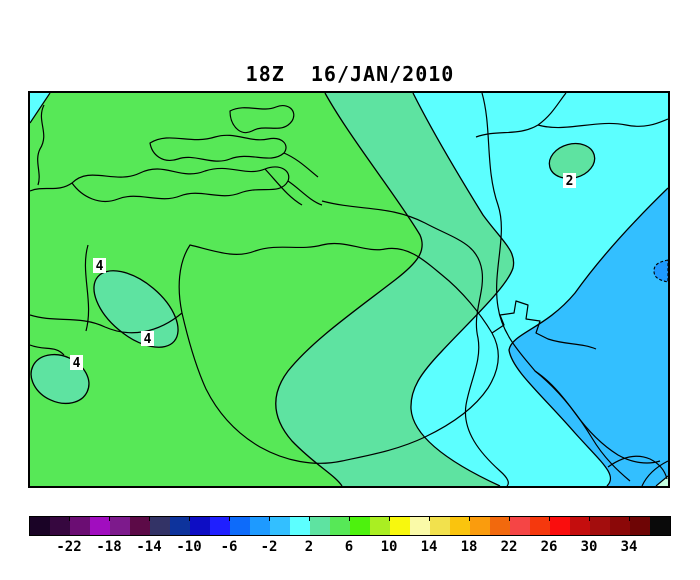 This screenshot has width=700, height=580. I want to click on colorbar-tick-label: -6, so click(229, 547).